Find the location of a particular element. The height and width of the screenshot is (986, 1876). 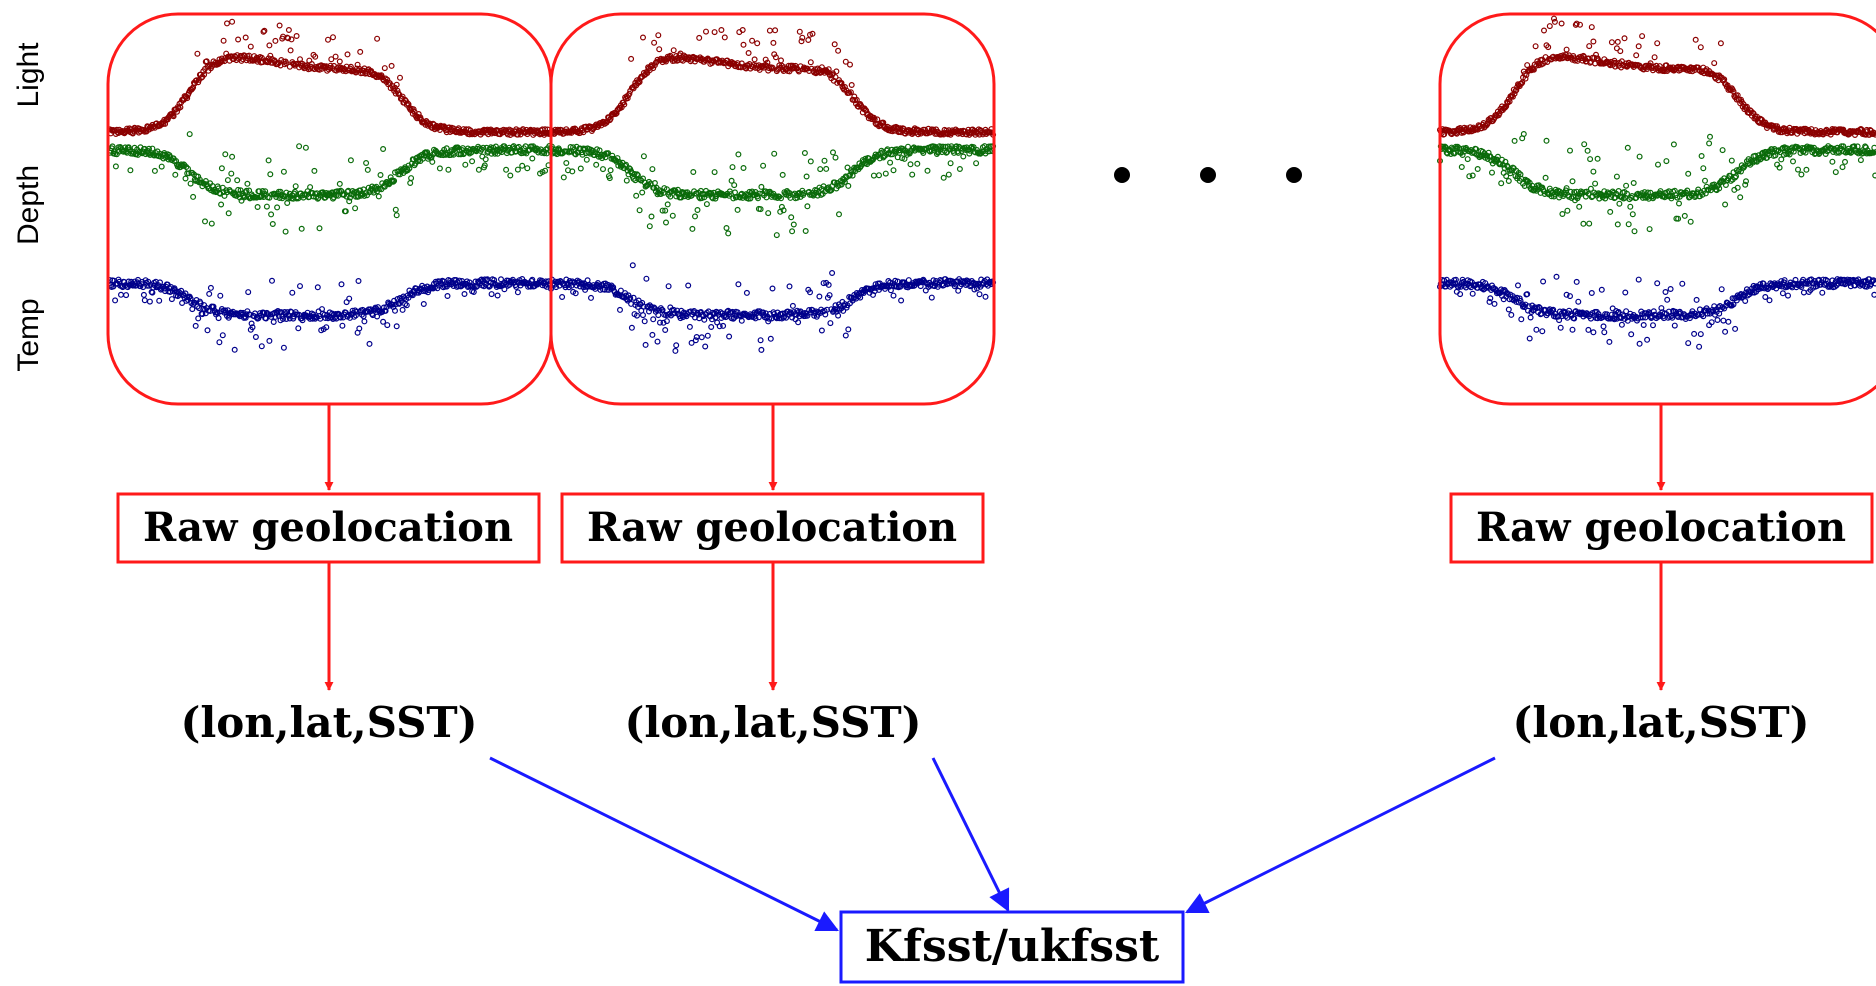

ellipsis-dots is located at coordinates (1208, 175).